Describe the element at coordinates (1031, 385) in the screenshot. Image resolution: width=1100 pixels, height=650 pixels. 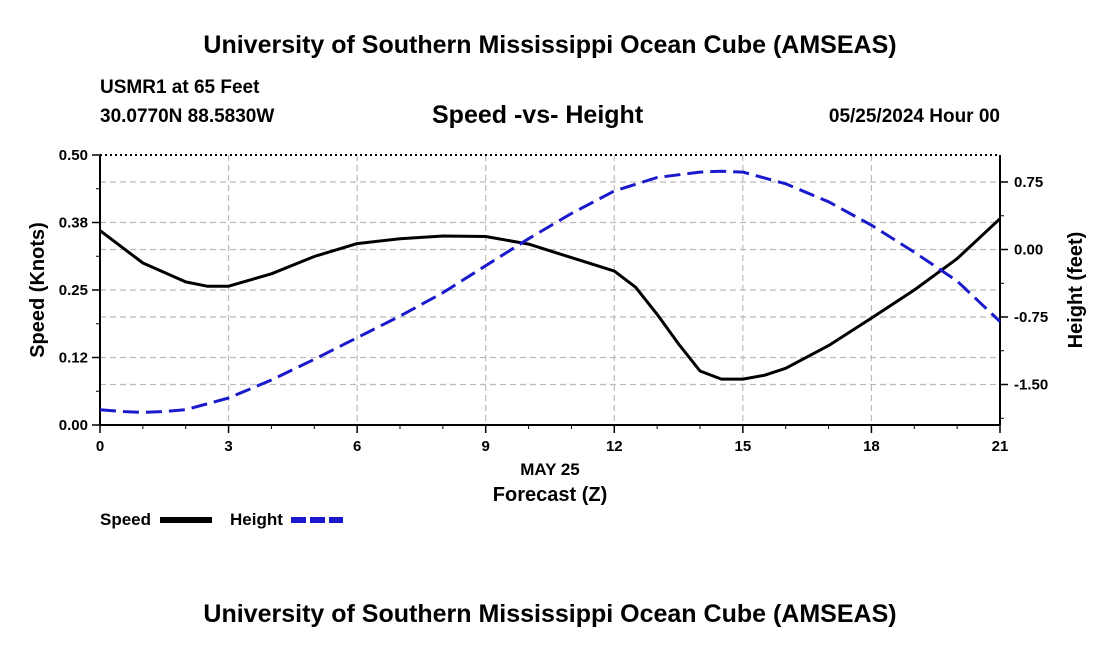
I see `y2-tick-label: -1.50` at that location.